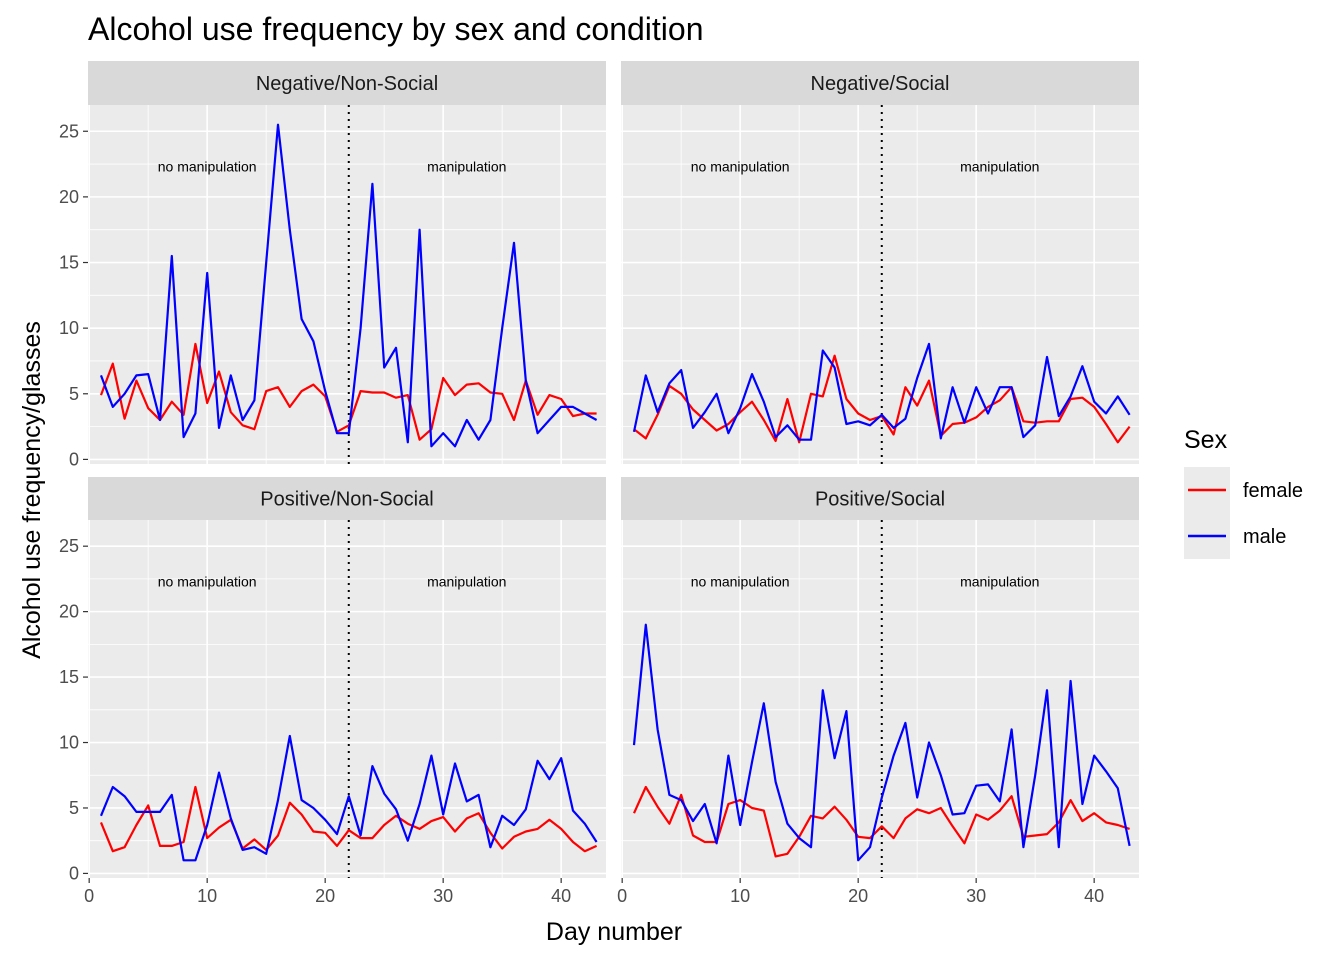 The image size is (1344, 960). Describe the element at coordinates (32, 490) in the screenshot. I see `y-axis-title: Alcohol use frequency/glasses` at that location.